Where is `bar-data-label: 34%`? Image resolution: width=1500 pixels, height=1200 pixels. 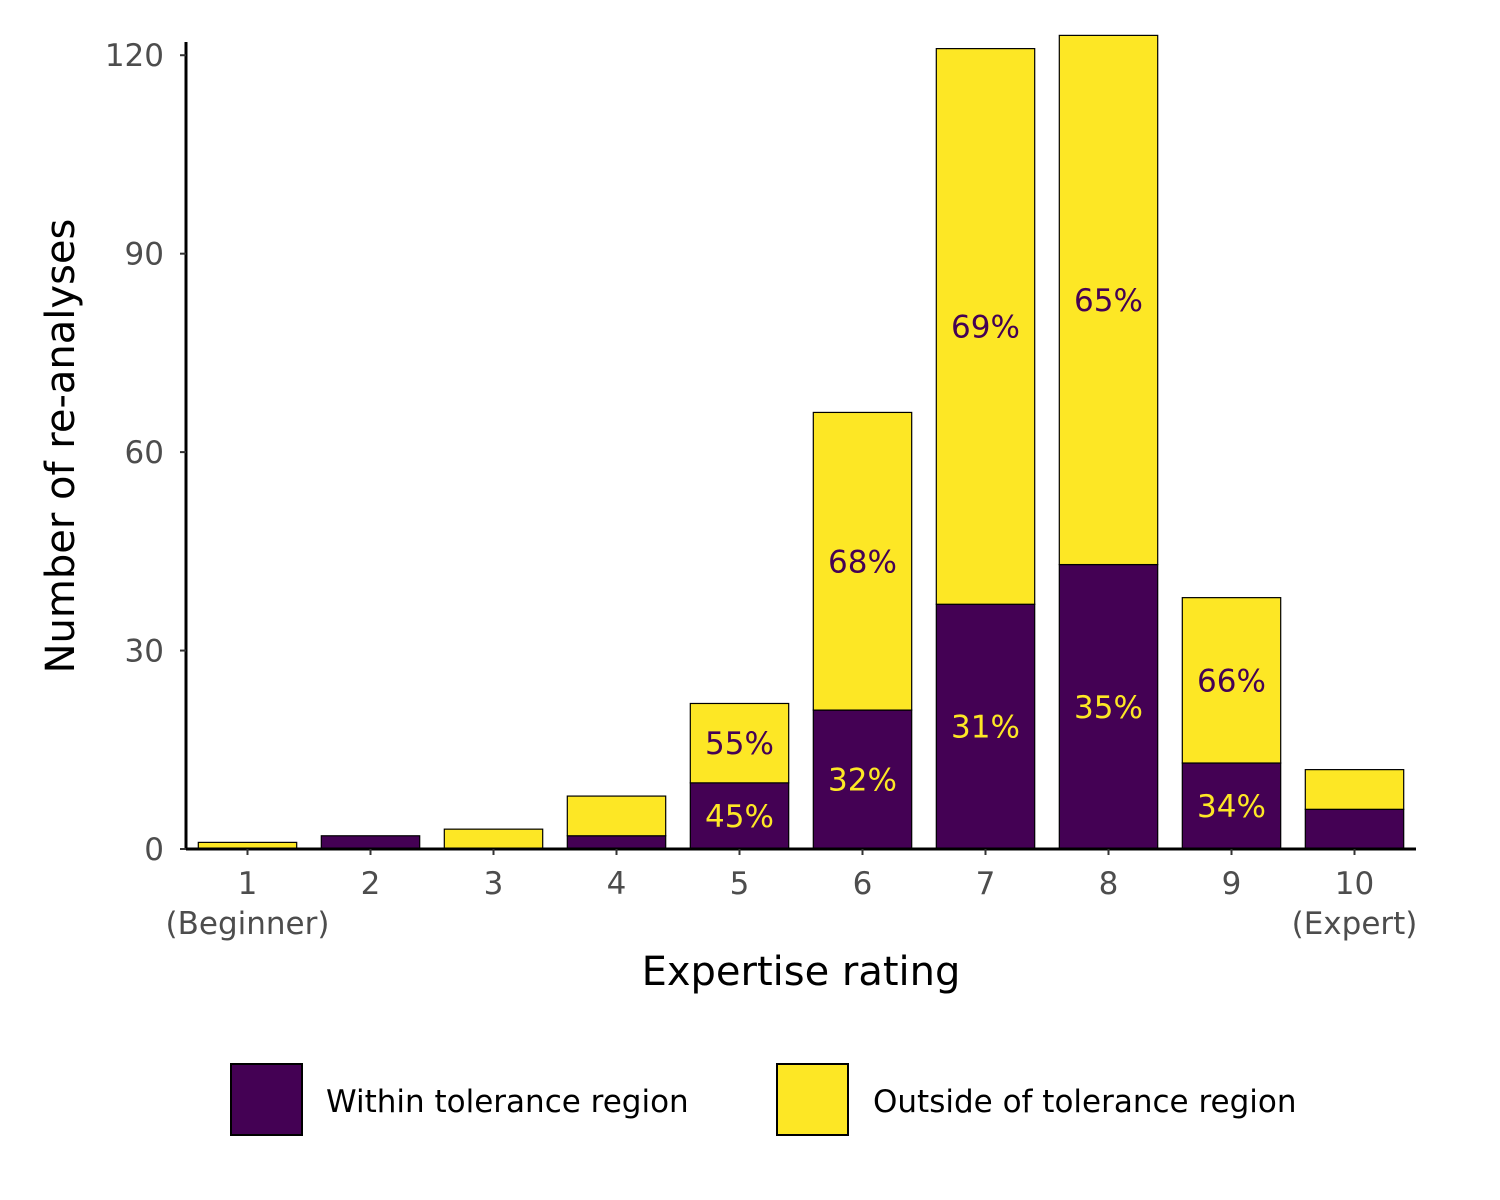 bar-data-label: 34% is located at coordinates (1231, 807).